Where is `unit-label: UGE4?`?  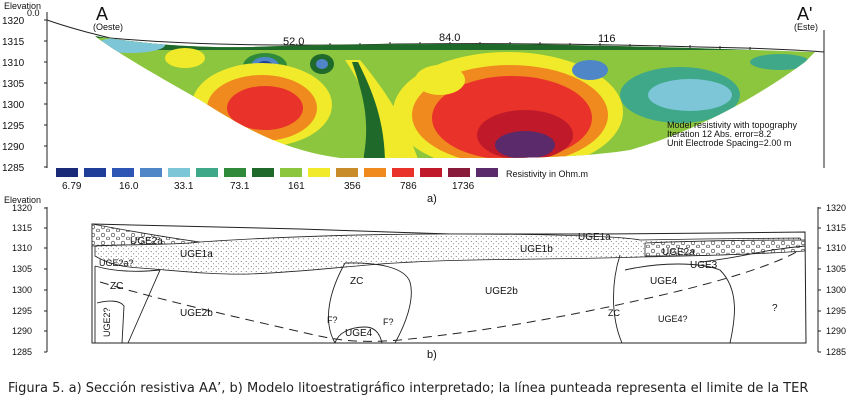
unit-label: UGE4? is located at coordinates (673, 319).